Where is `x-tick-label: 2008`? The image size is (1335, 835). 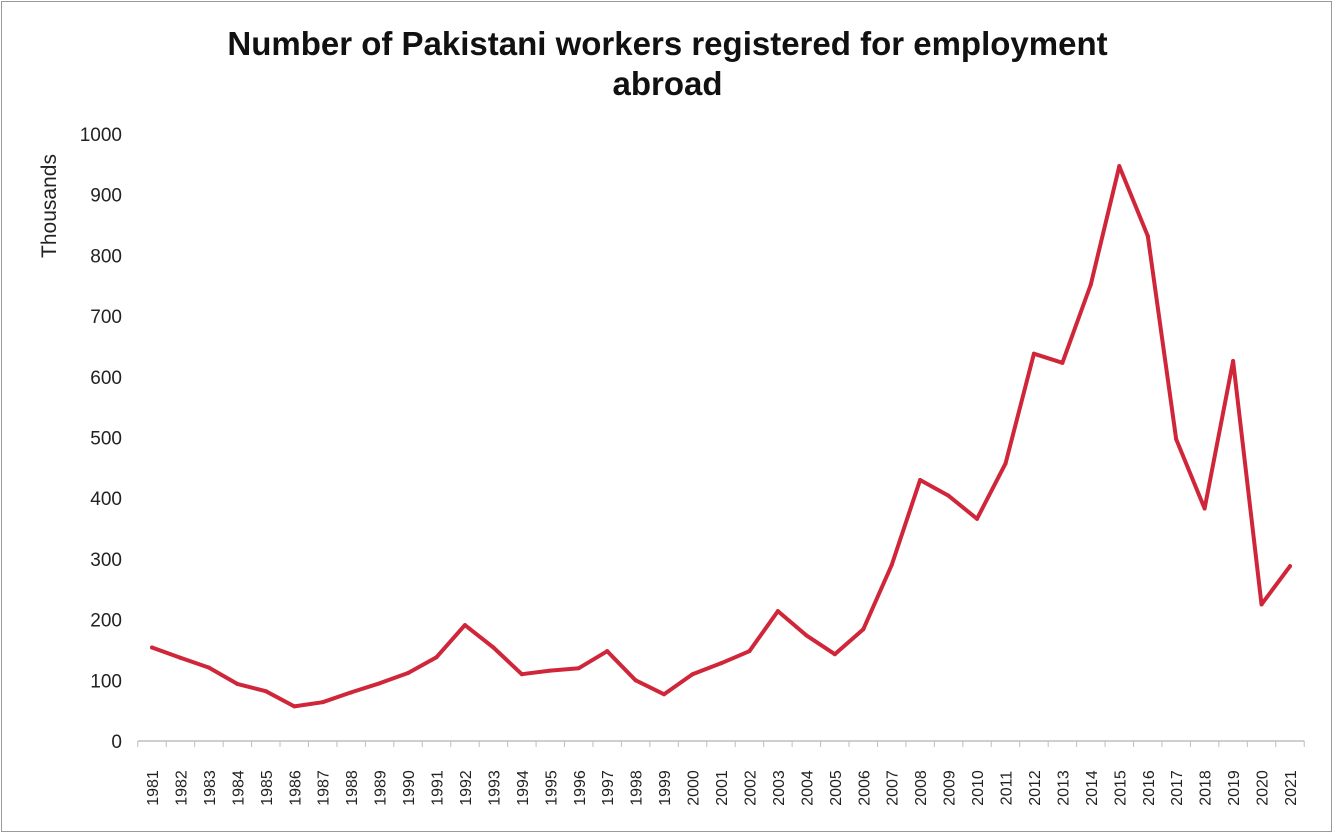
x-tick-label: 2008 is located at coordinates (921, 788).